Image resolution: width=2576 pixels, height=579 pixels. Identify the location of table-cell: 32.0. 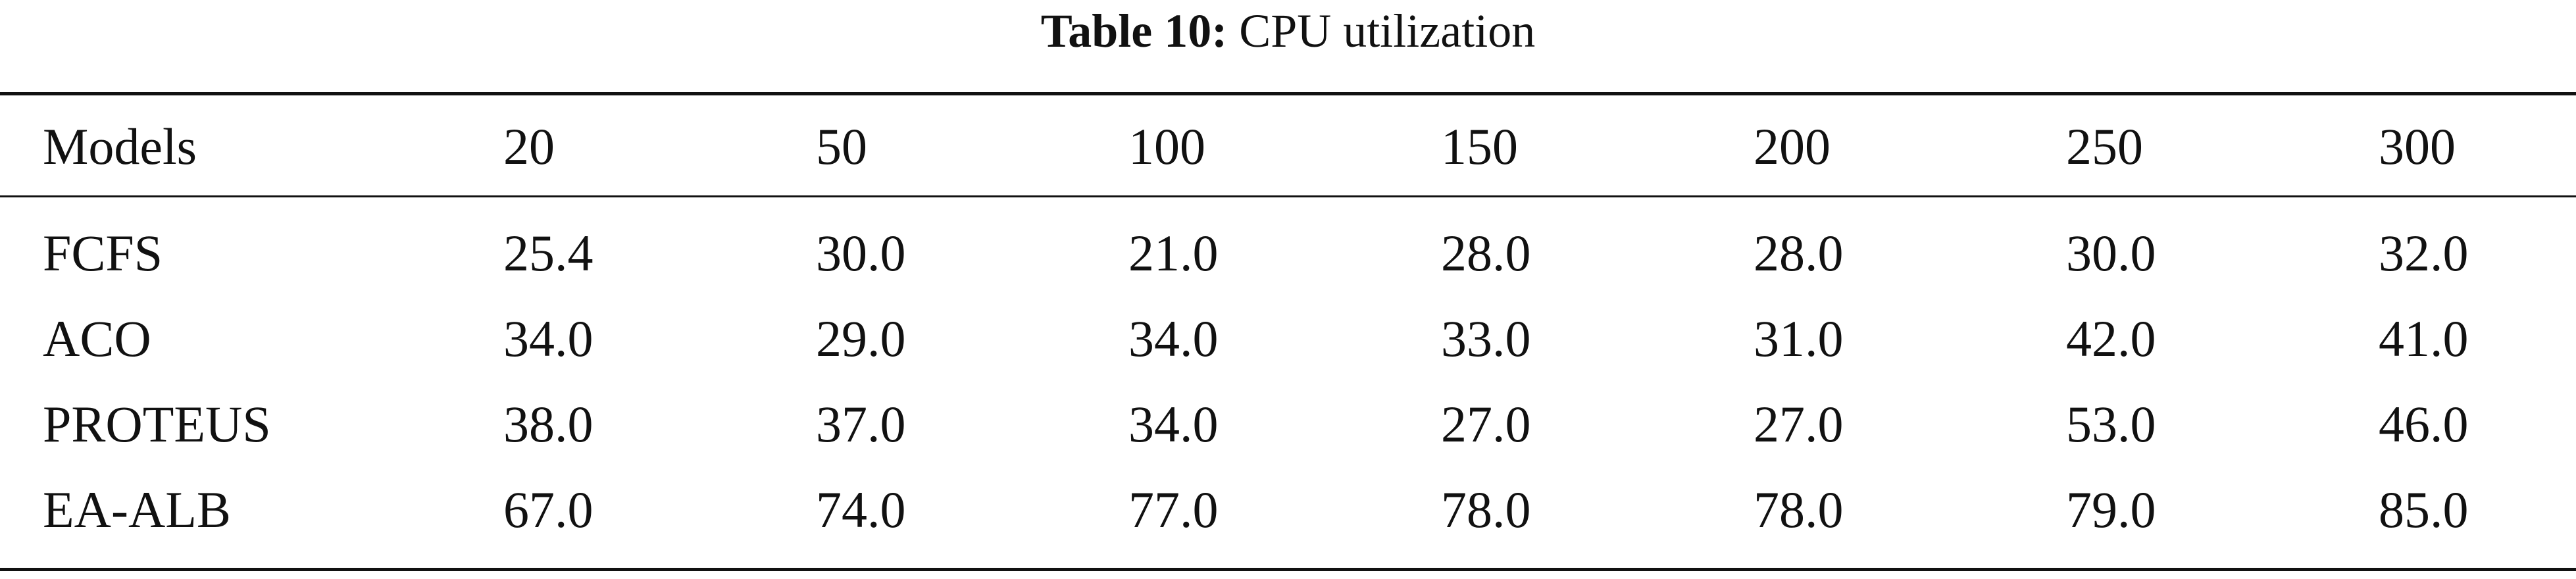
(2424, 253).